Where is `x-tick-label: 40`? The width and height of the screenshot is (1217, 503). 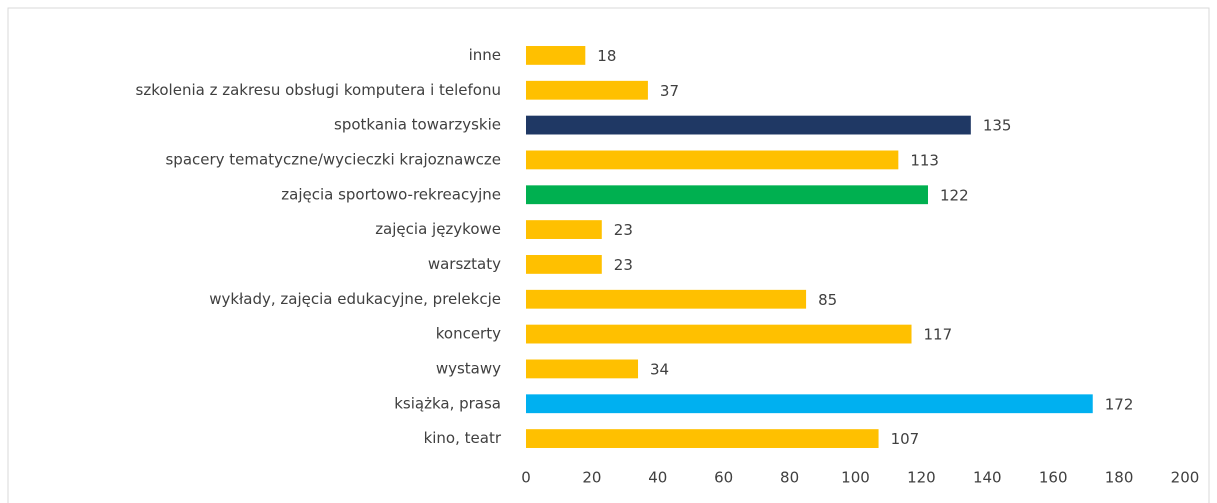
x-tick-label: 40 is located at coordinates (657, 478).